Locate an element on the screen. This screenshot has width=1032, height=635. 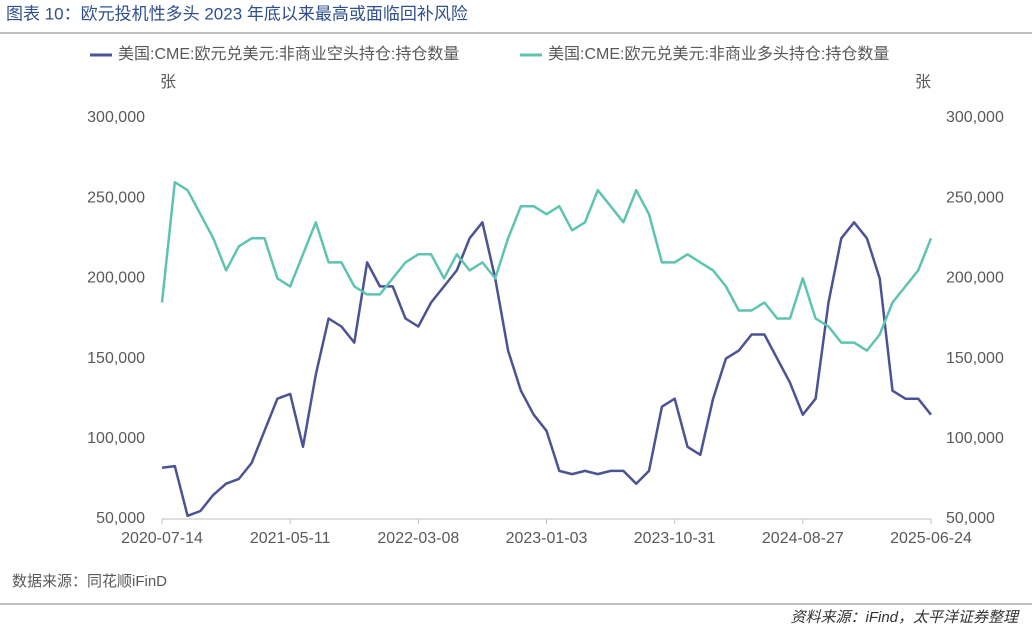
legend-label: 美国:CME:欧元兑美元:非商业空头持仓:持仓数量 is located at coordinates (288, 54).